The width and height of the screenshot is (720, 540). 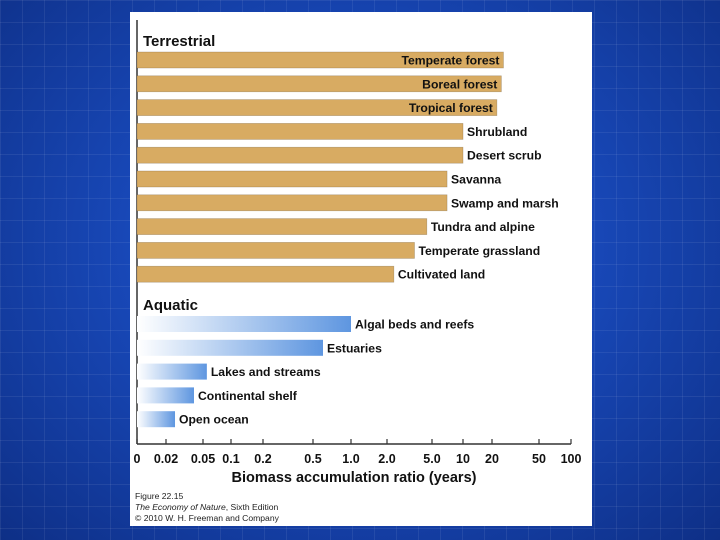 I want to click on bar-label-temperate-forest: Temperate forest, so click(x=450, y=61).